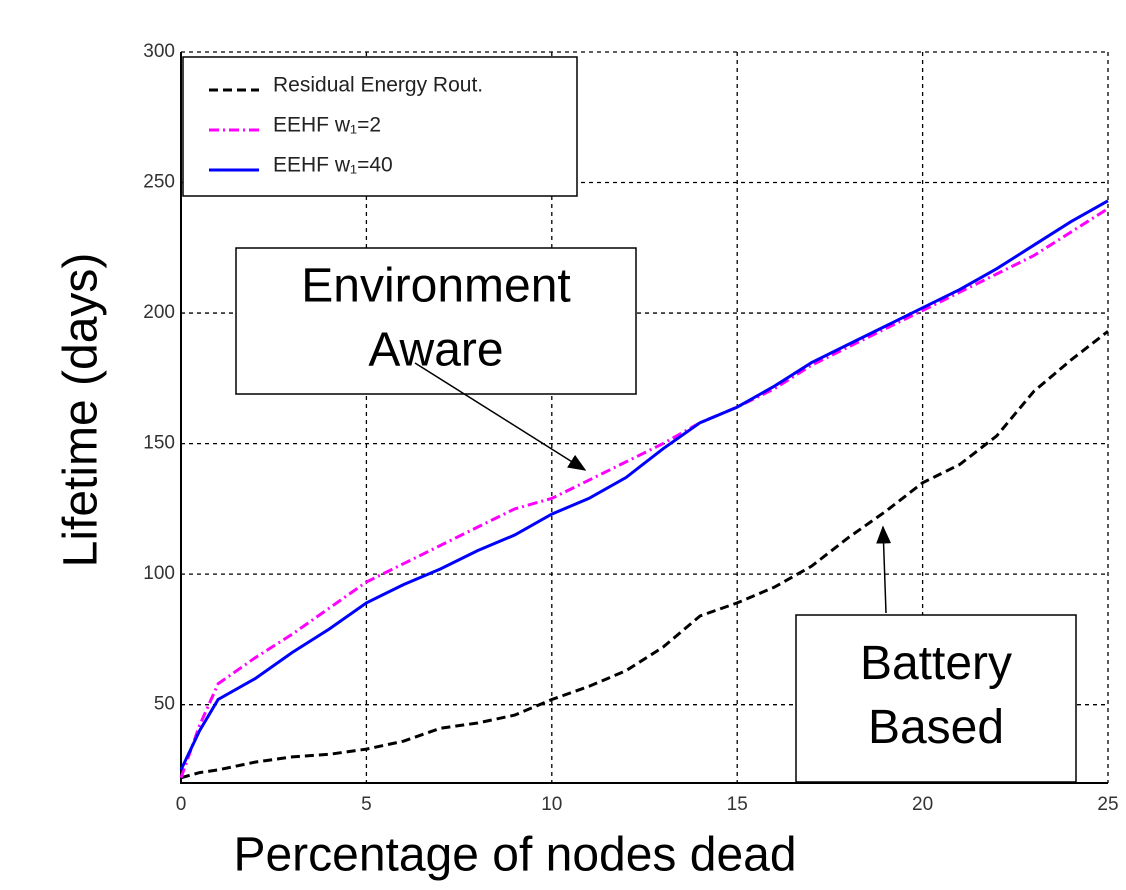 The height and width of the screenshot is (890, 1126). What do you see at coordinates (159, 182) in the screenshot?
I see `y-tick-label: 250` at bounding box center [159, 182].